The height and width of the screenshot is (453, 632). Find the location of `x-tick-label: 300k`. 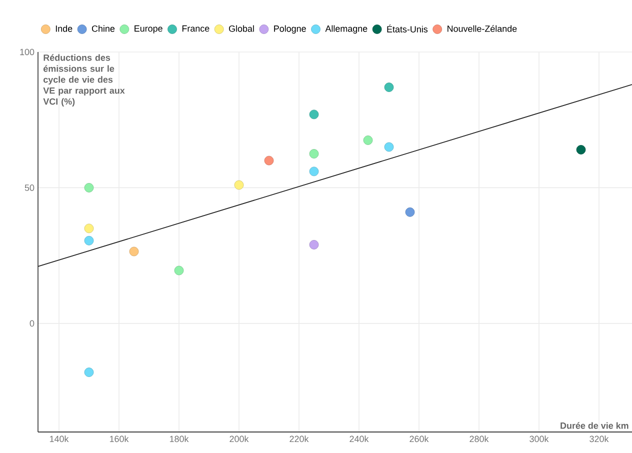

x-tick-label: 300k is located at coordinates (539, 439).